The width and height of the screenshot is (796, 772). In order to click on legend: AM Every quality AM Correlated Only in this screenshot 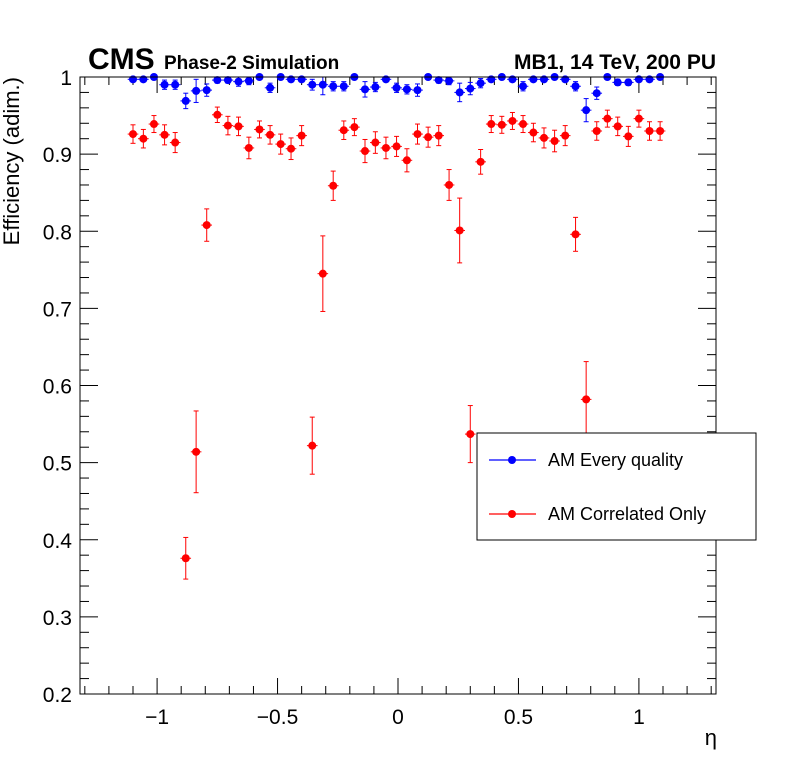, I will do `click(616, 486)`.